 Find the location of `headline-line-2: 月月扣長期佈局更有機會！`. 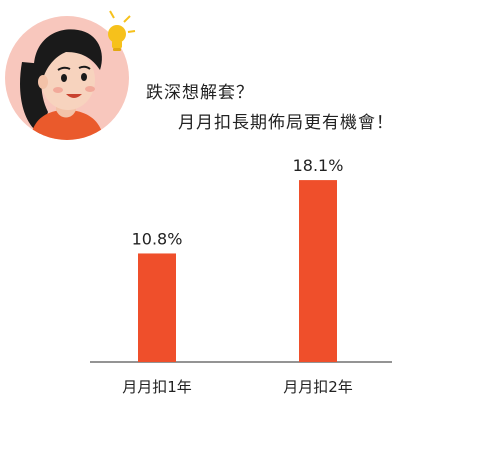

headline-line-2: 月月扣長期佈局更有機會！ is located at coordinates (286, 123).